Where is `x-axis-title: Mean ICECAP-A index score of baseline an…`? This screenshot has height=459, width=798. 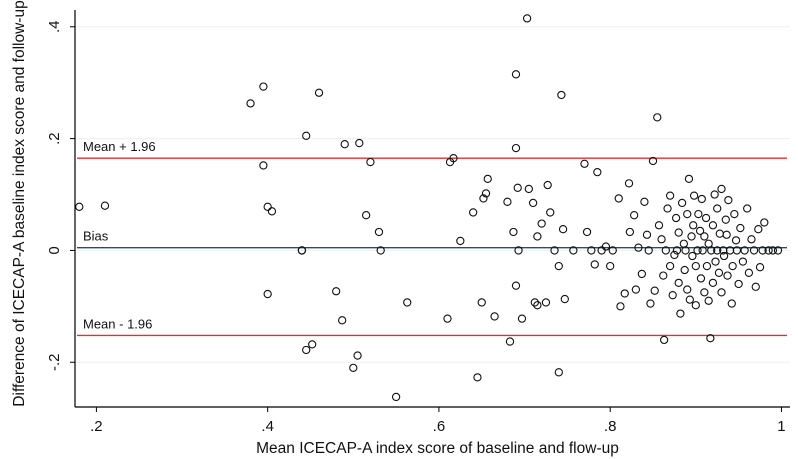
x-axis-title: Mean ICECAP-A index score of baseline an… is located at coordinates (437, 448).